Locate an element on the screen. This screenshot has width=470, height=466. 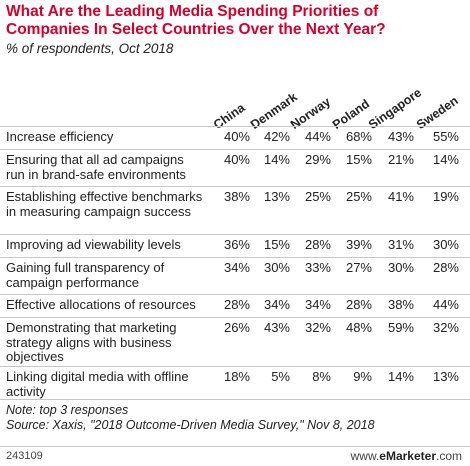
cell-sweden: 30% is located at coordinates (445, 244).